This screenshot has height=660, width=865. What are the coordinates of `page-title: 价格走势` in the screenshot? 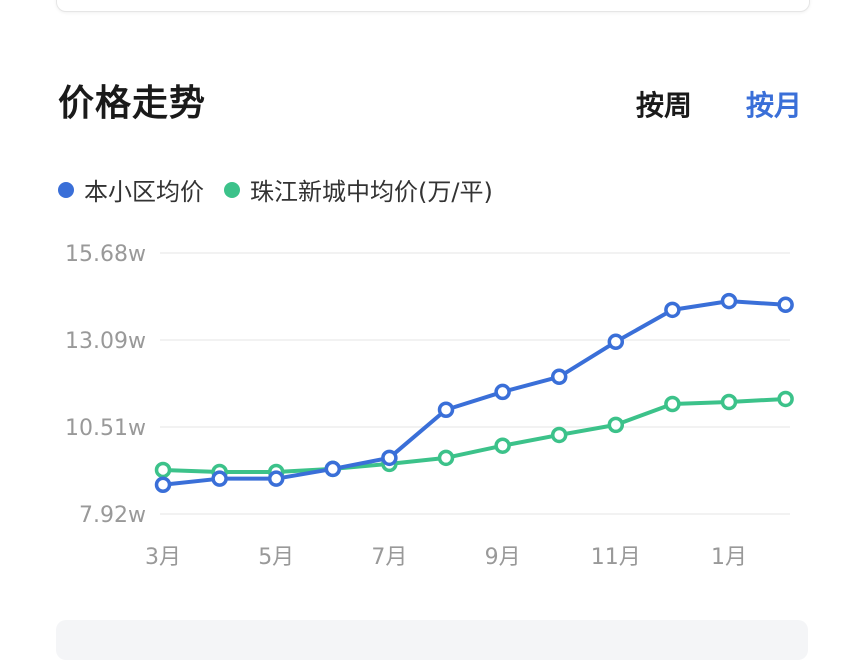 It's located at (132, 103).